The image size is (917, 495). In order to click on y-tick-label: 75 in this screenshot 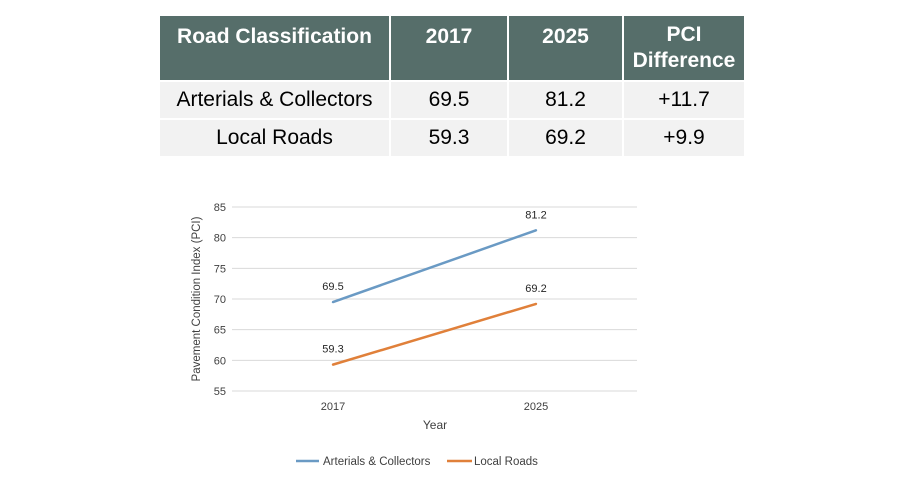, I will do `click(220, 269)`.